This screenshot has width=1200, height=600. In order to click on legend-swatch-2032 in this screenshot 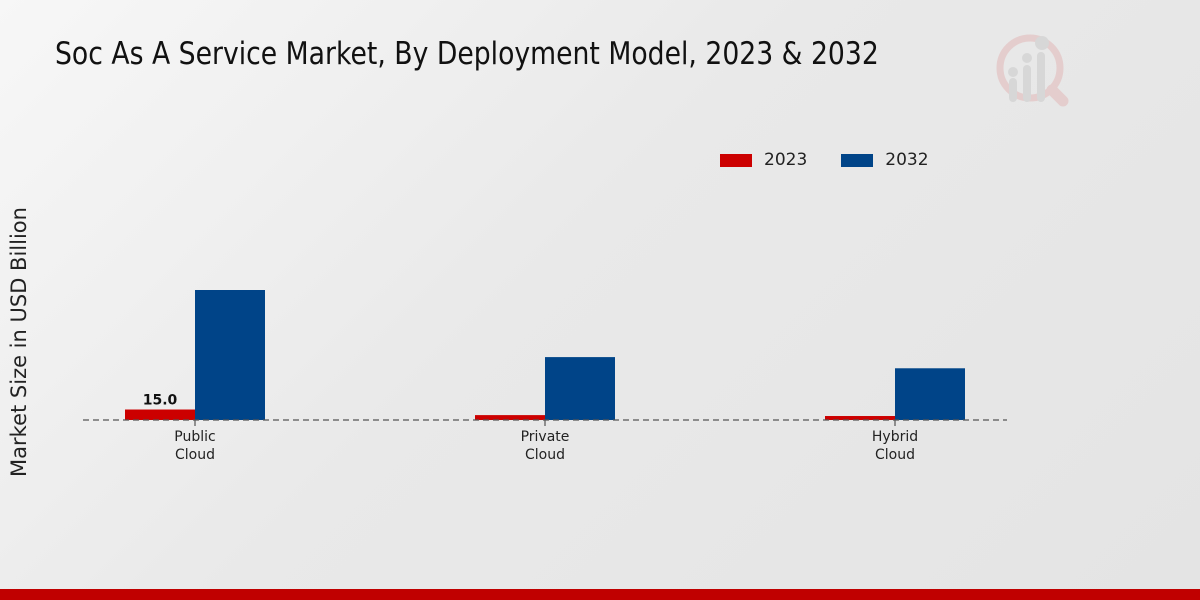, I will do `click(857, 160)`.